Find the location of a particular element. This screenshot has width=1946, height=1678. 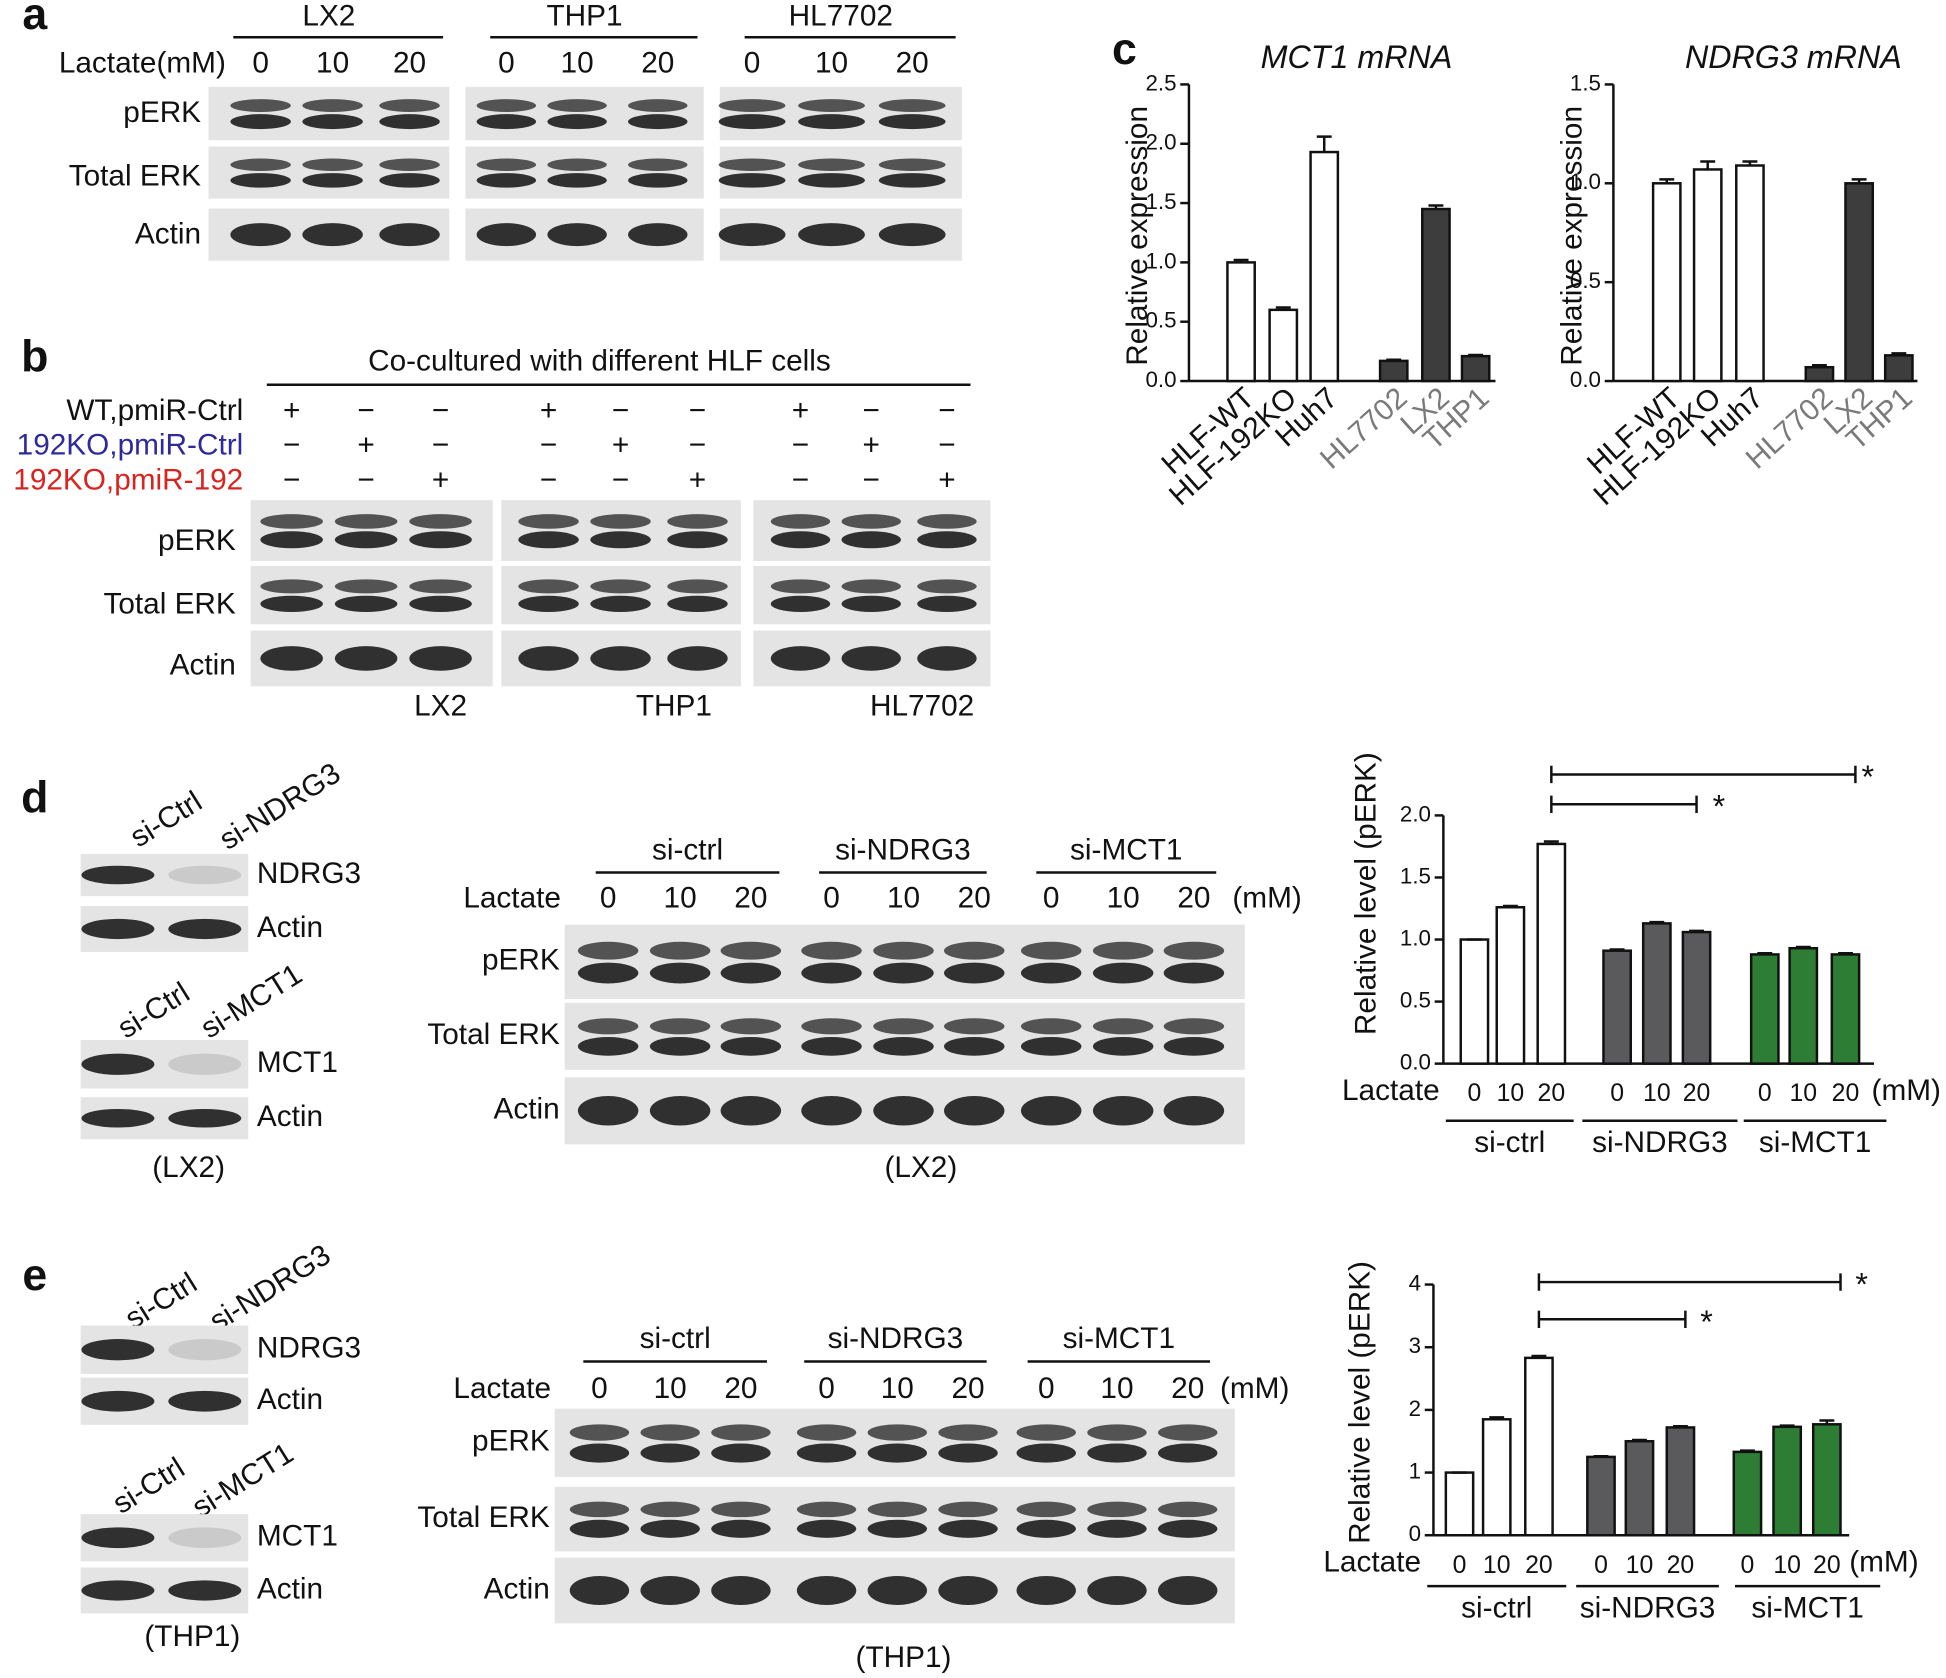

unit-label: (mM) is located at coordinates (1266, 898).